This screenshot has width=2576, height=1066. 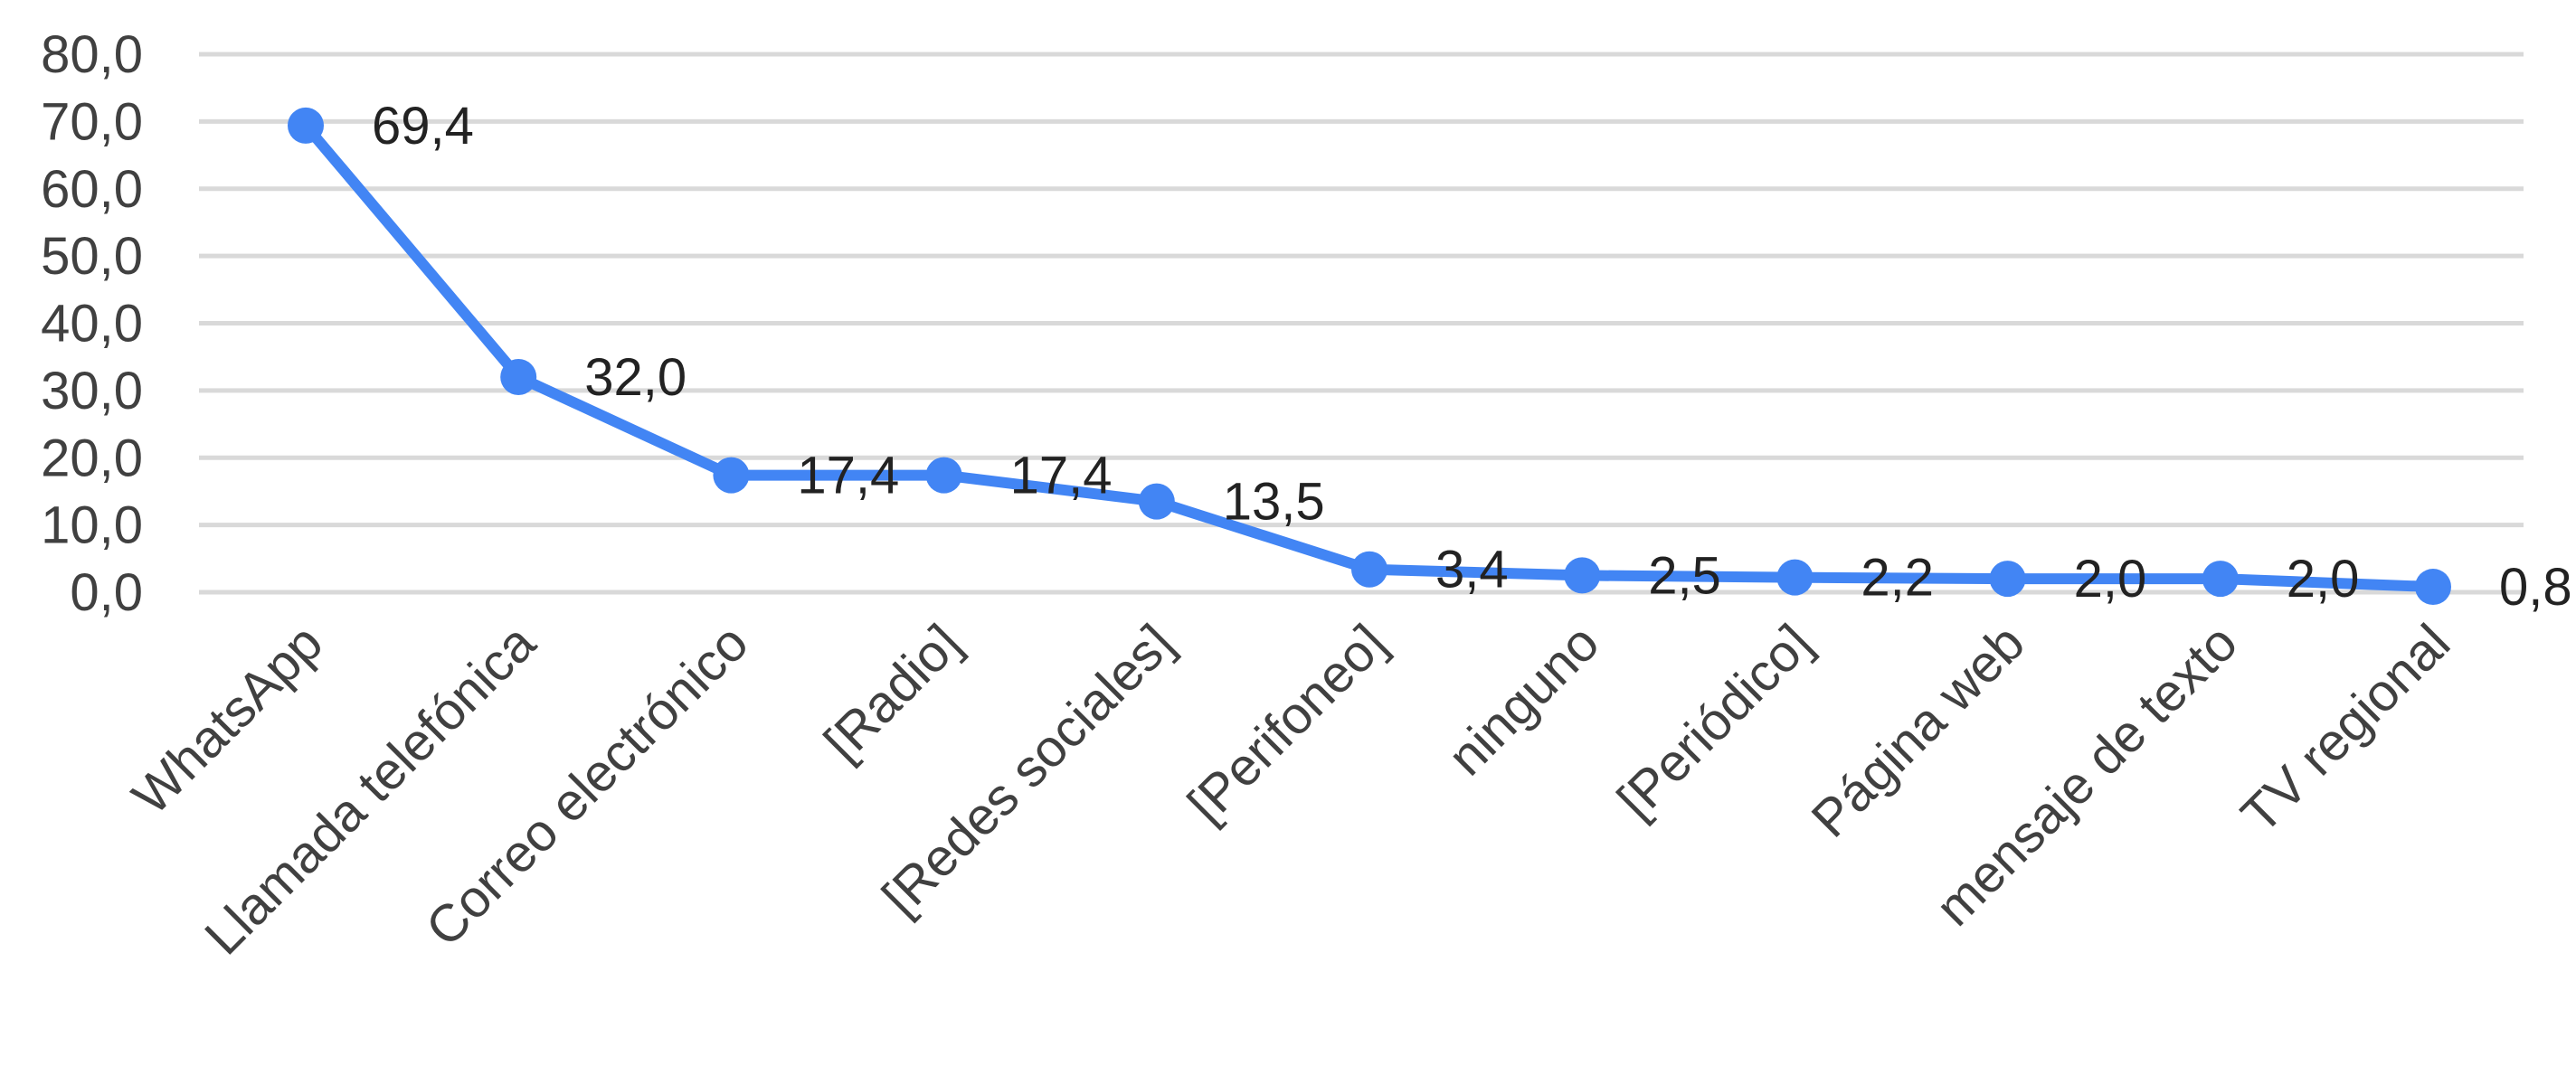 I want to click on y-tick-label: 40,0, so click(x=92, y=324).